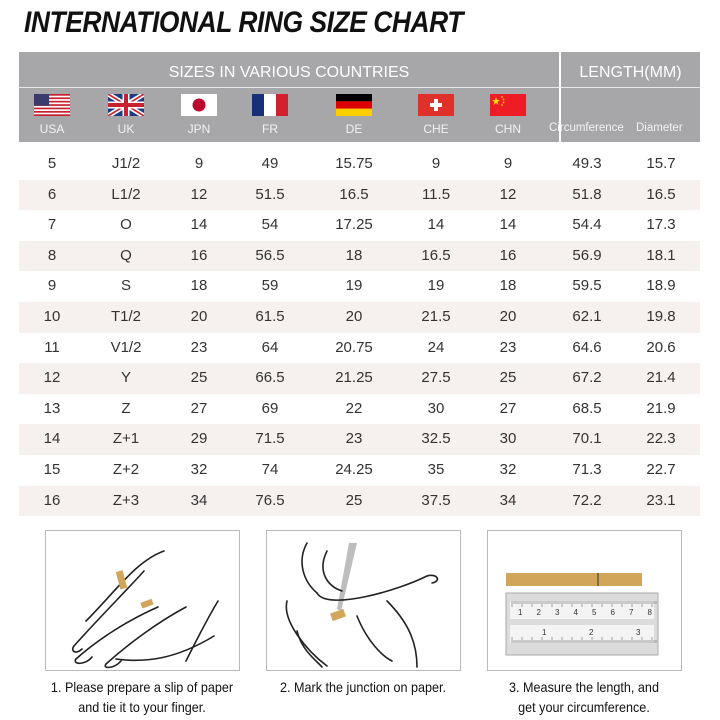 This screenshot has height=720, width=720. Describe the element at coordinates (354, 286) in the screenshot. I see `cell-de: 19` at that location.